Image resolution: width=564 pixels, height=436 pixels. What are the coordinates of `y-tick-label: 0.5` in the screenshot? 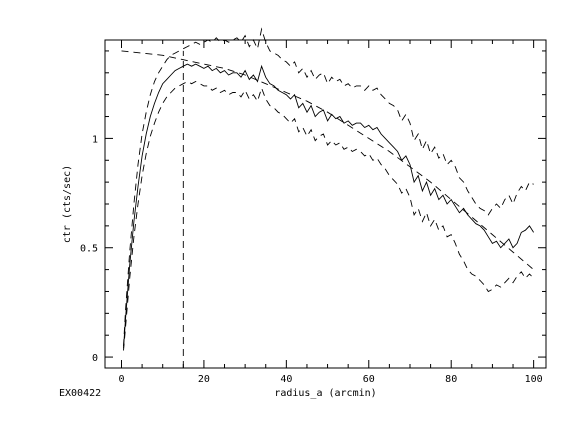 It's located at (89, 249).